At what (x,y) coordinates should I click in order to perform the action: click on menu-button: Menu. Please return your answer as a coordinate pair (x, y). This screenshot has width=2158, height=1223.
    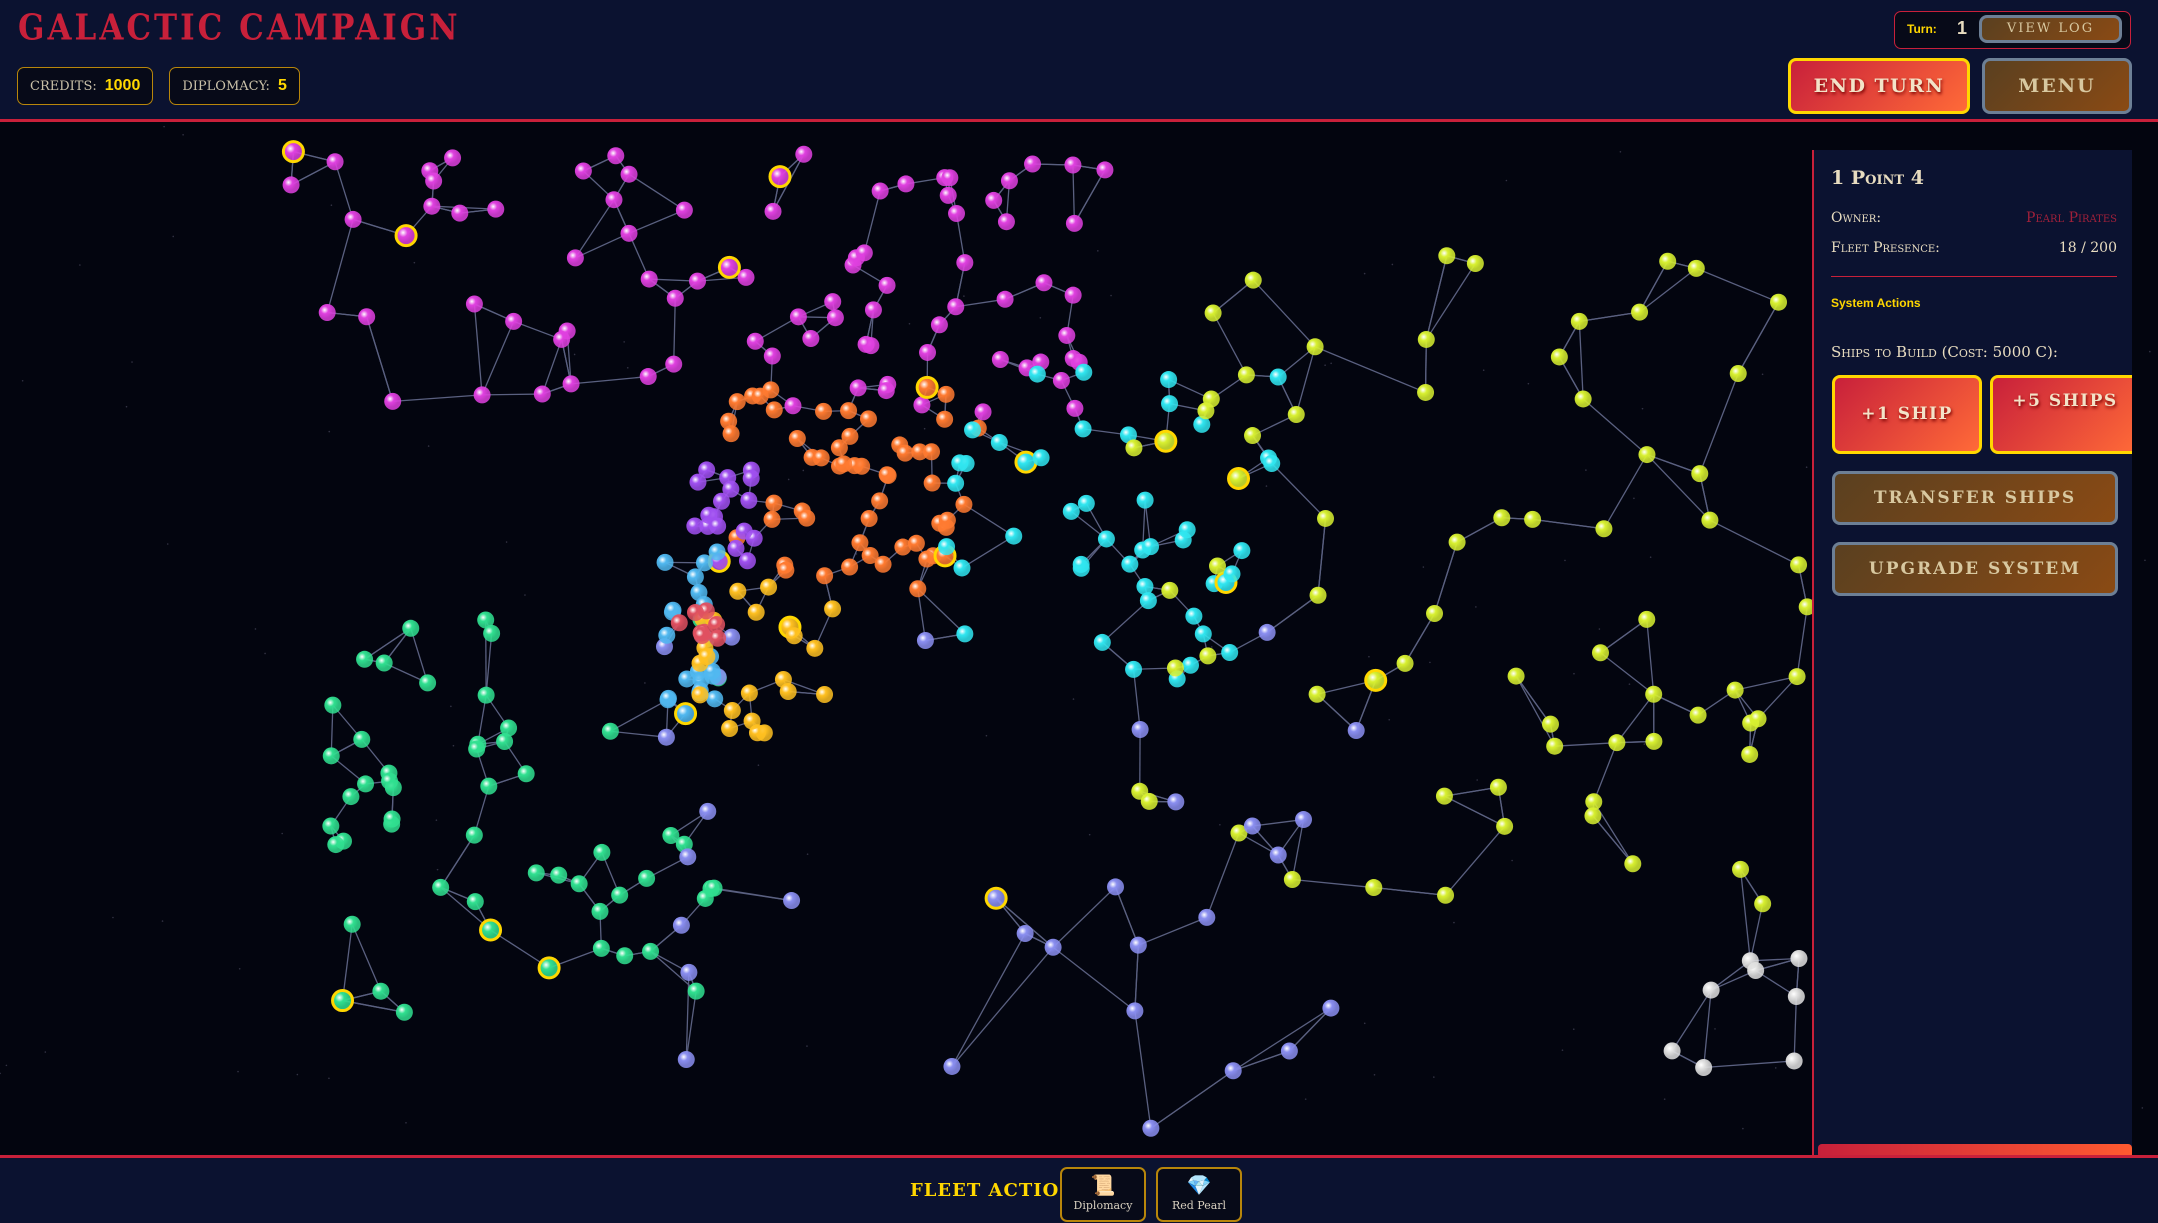
    Looking at the image, I should click on (2057, 86).